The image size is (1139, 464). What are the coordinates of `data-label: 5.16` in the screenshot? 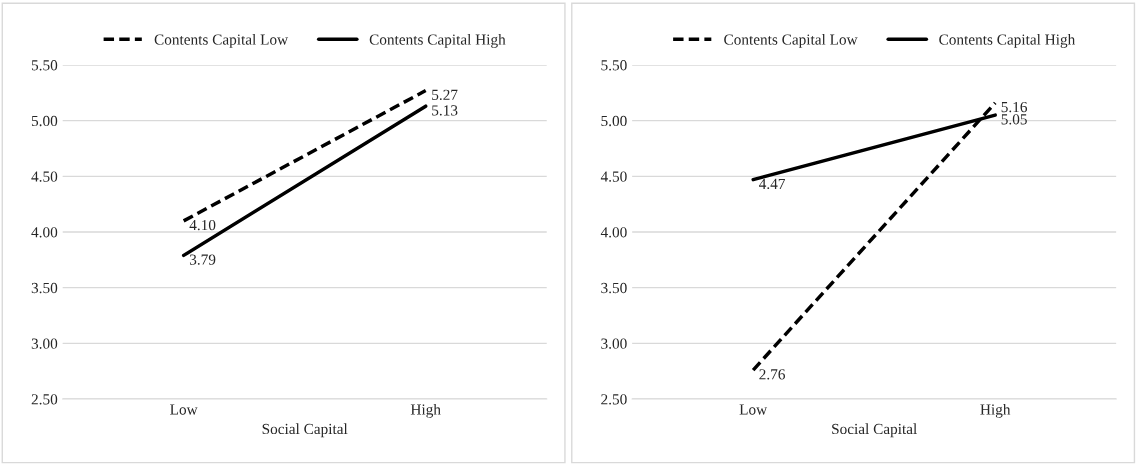 It's located at (1014, 107).